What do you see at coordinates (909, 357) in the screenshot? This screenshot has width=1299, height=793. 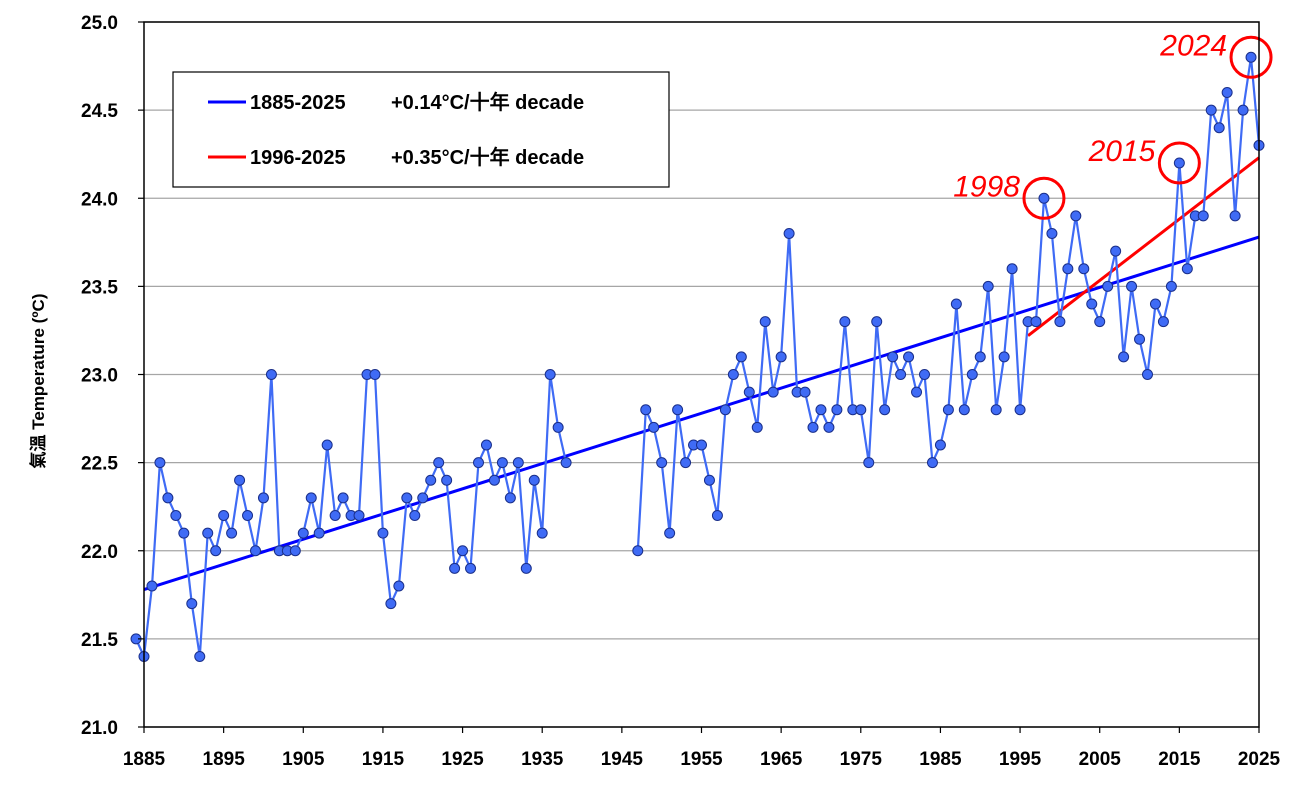 I see `data-point-1981` at bounding box center [909, 357].